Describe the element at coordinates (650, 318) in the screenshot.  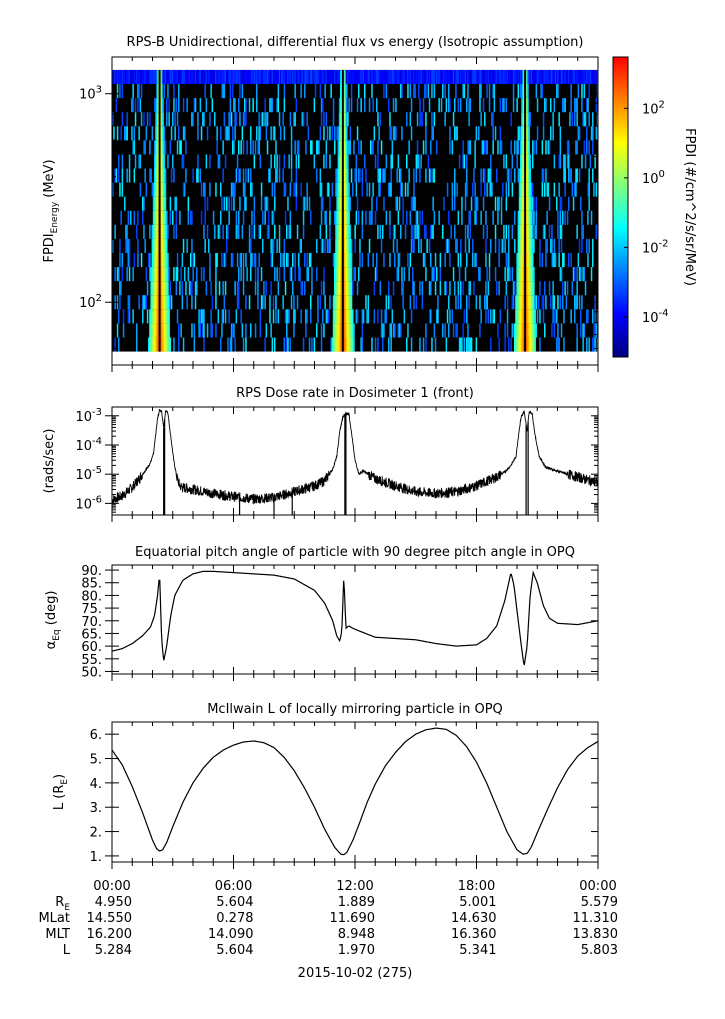
I see `colorbar-tick-base: 10` at that location.